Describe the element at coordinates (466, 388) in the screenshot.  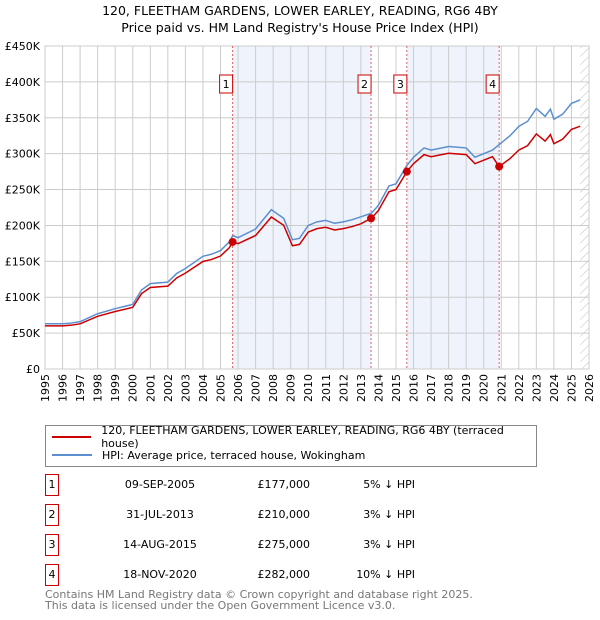
I see `x-tick-label: 2019` at that location.